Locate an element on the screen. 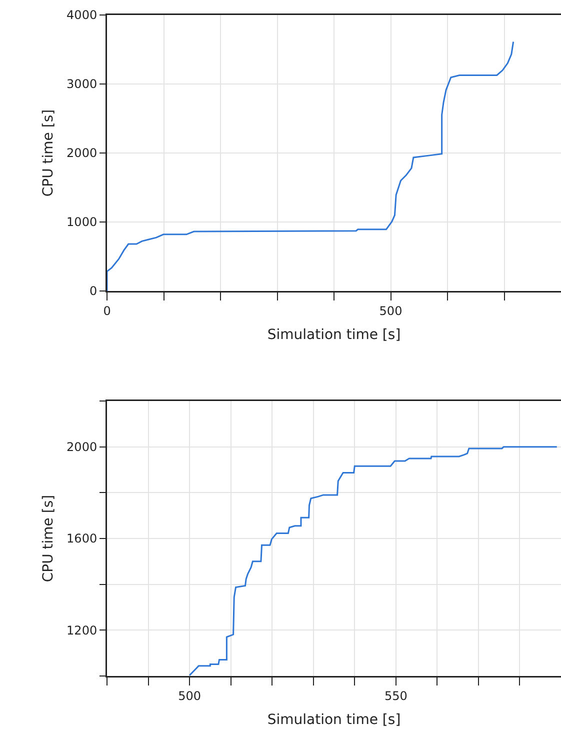  y-tick-label: 1000 is located at coordinates (82, 222).